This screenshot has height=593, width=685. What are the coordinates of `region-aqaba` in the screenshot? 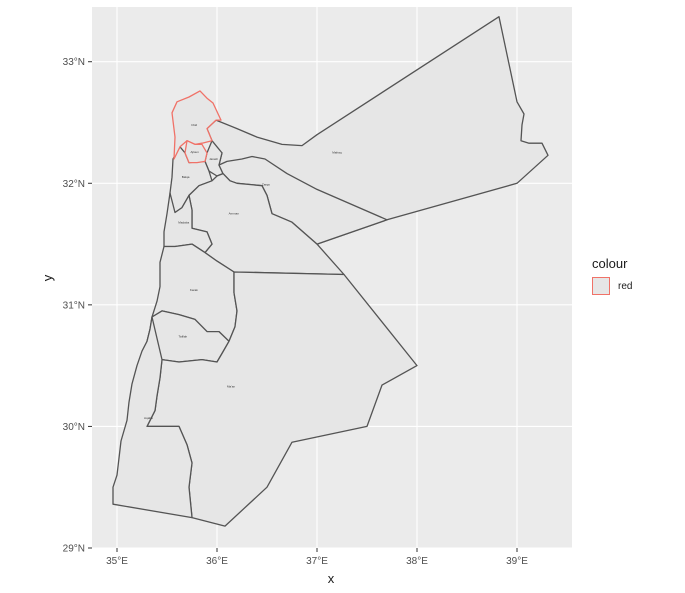 It's located at (152, 417).